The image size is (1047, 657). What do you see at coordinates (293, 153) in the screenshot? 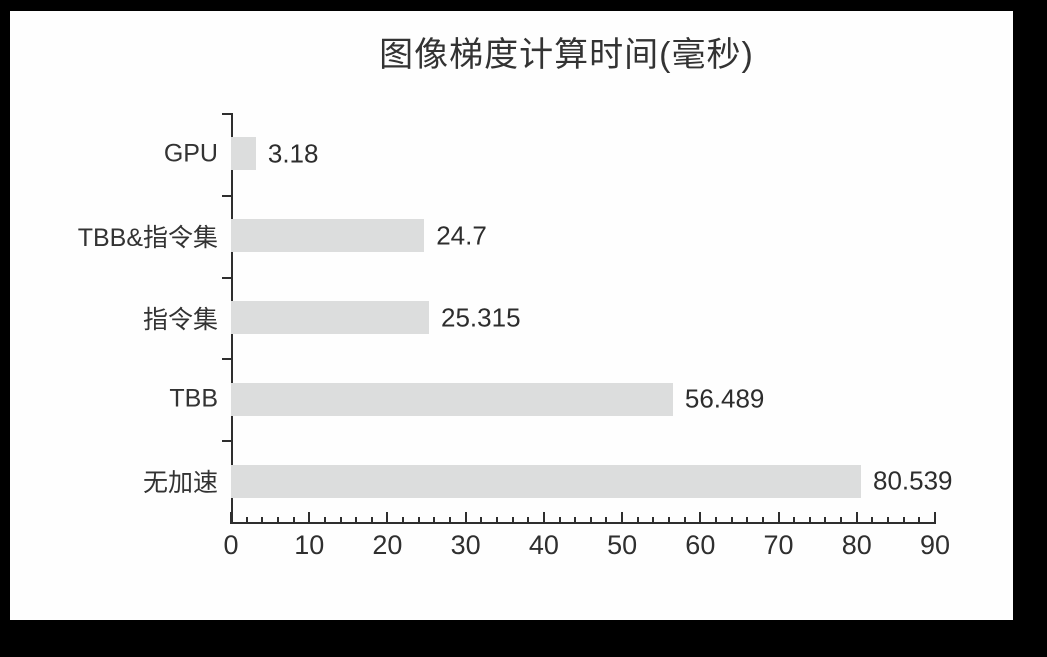
I see `bar-value: 3.18` at bounding box center [293, 153].